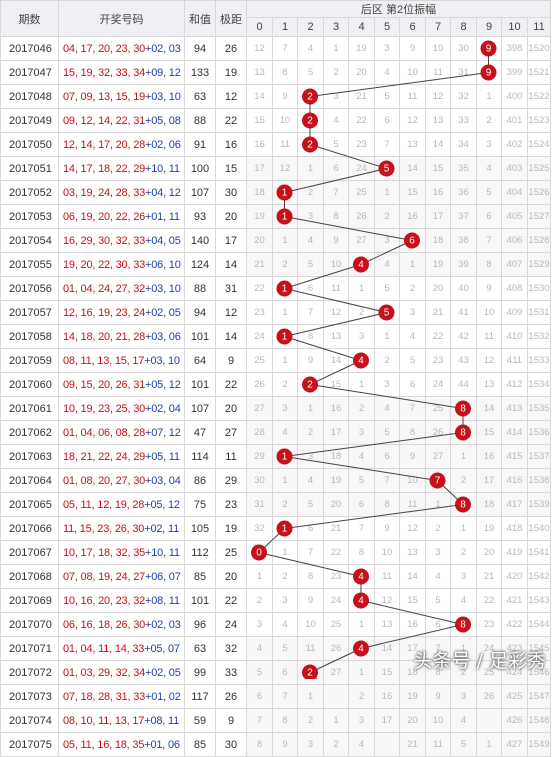 The height and width of the screenshot is (757, 554). I want to click on miss-cell: 38, so click(463, 240).